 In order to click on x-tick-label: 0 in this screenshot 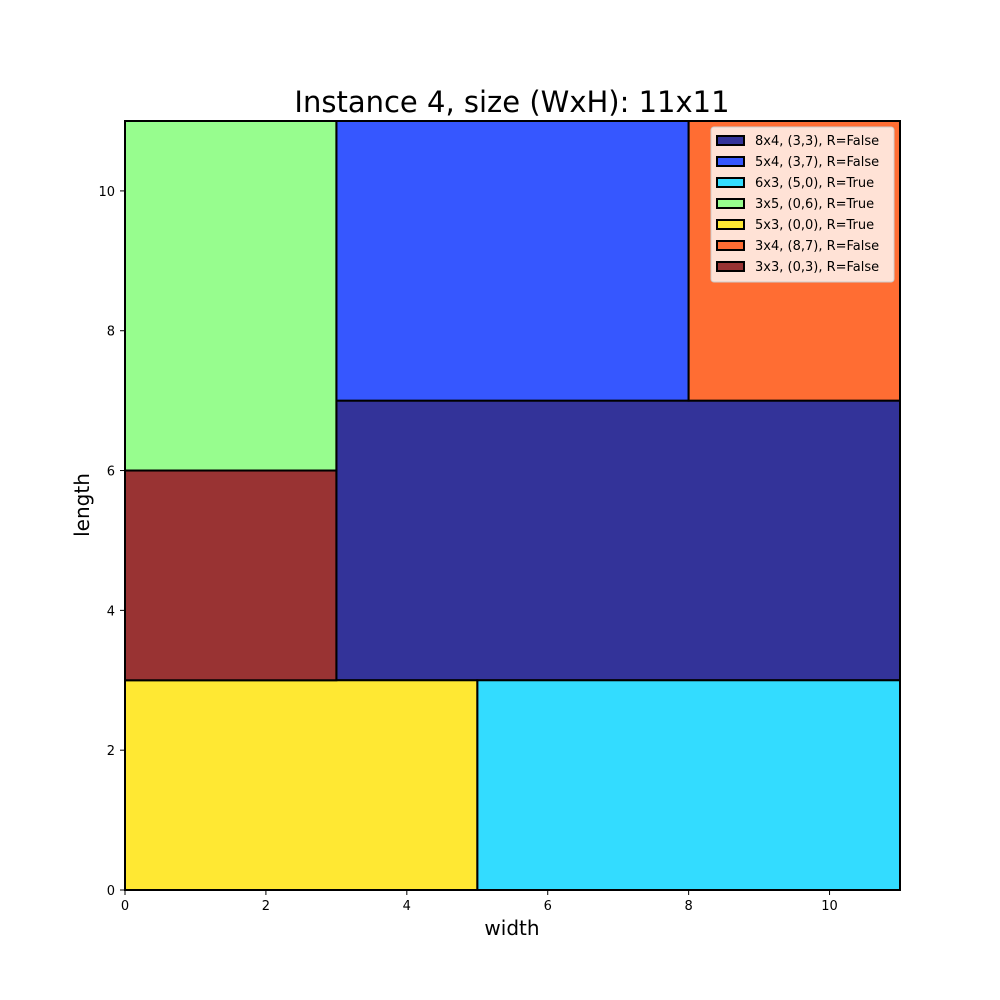, I will do `click(125, 906)`.